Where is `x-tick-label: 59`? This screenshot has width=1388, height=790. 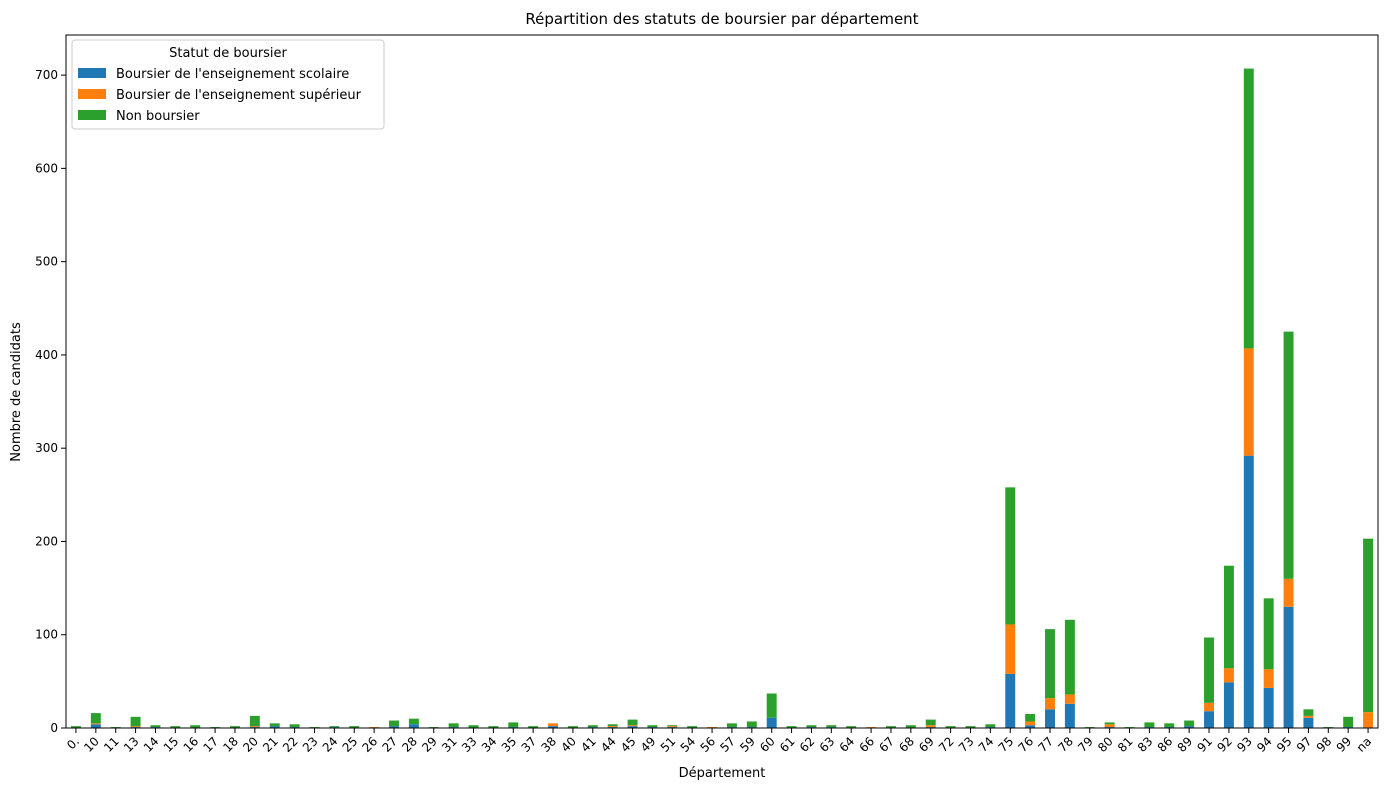 x-tick-label: 59 is located at coordinates (747, 744).